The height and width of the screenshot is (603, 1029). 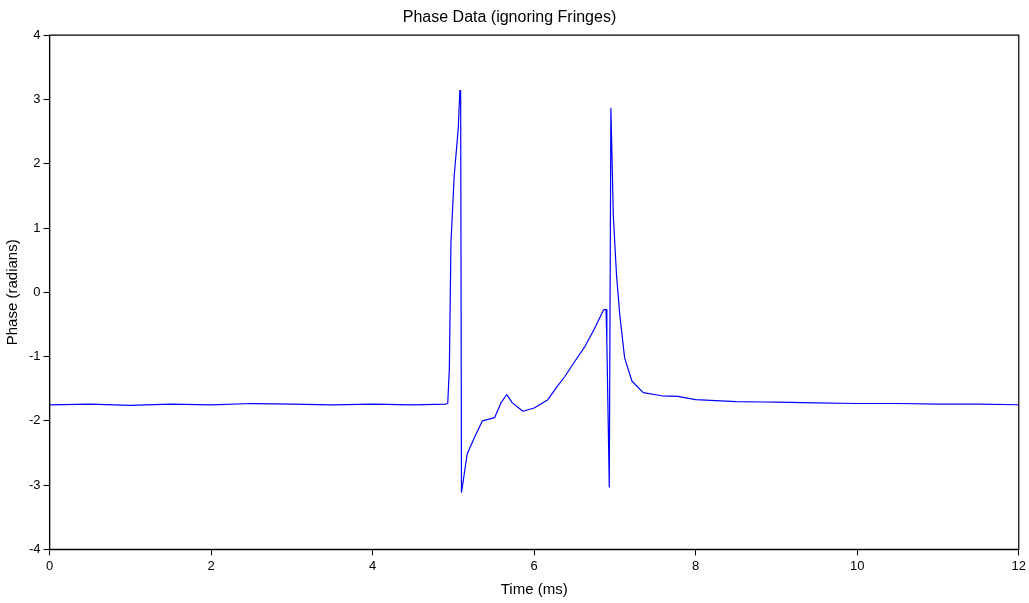 I want to click on x-tick-label: 8, so click(x=696, y=565).